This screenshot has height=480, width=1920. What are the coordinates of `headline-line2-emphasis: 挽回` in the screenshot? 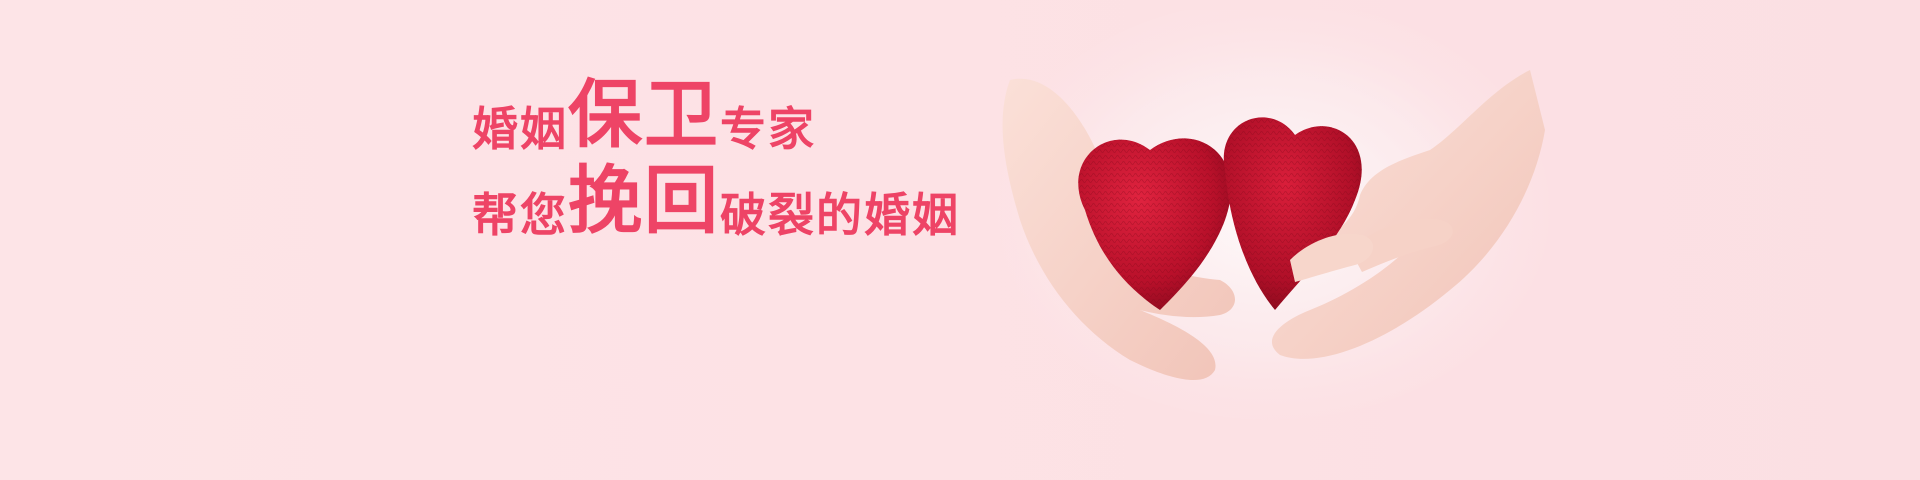 It's located at (644, 201).